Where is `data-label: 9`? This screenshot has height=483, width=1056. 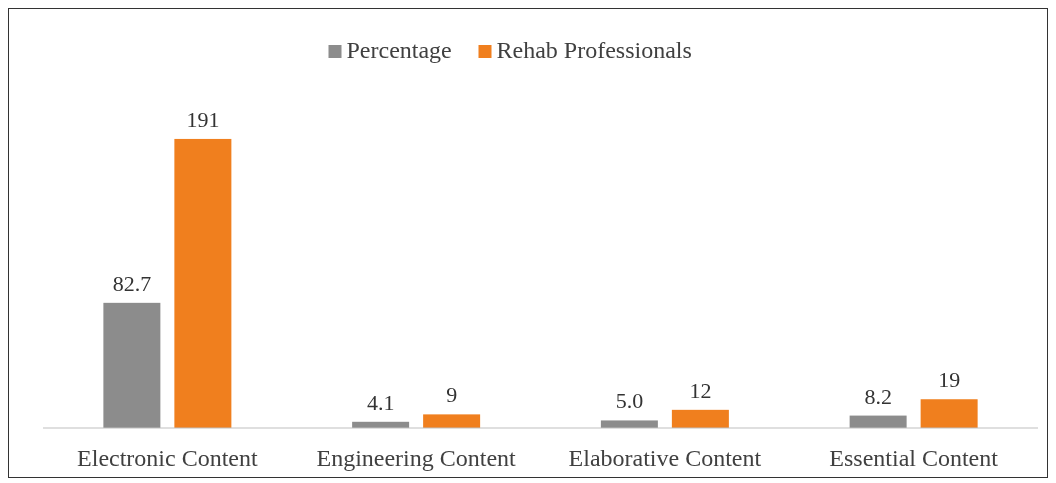
data-label: 9 is located at coordinates (452, 395).